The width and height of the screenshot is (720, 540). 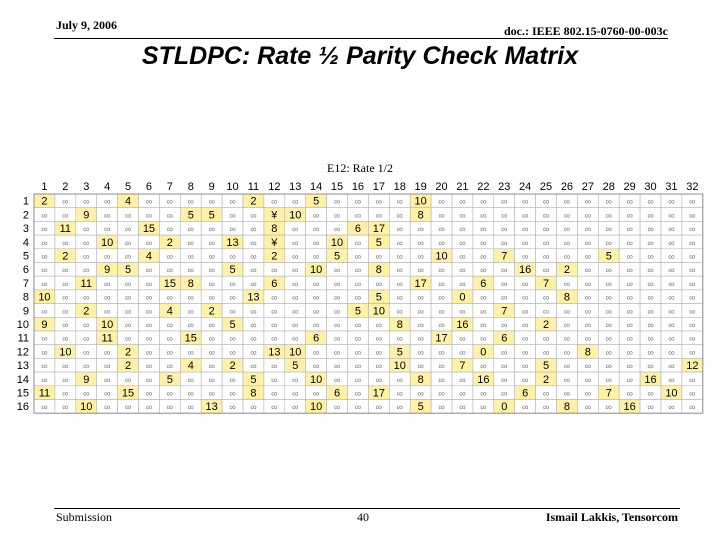 What do you see at coordinates (212, 187) in the screenshot?
I see `column-header-9: 9` at bounding box center [212, 187].